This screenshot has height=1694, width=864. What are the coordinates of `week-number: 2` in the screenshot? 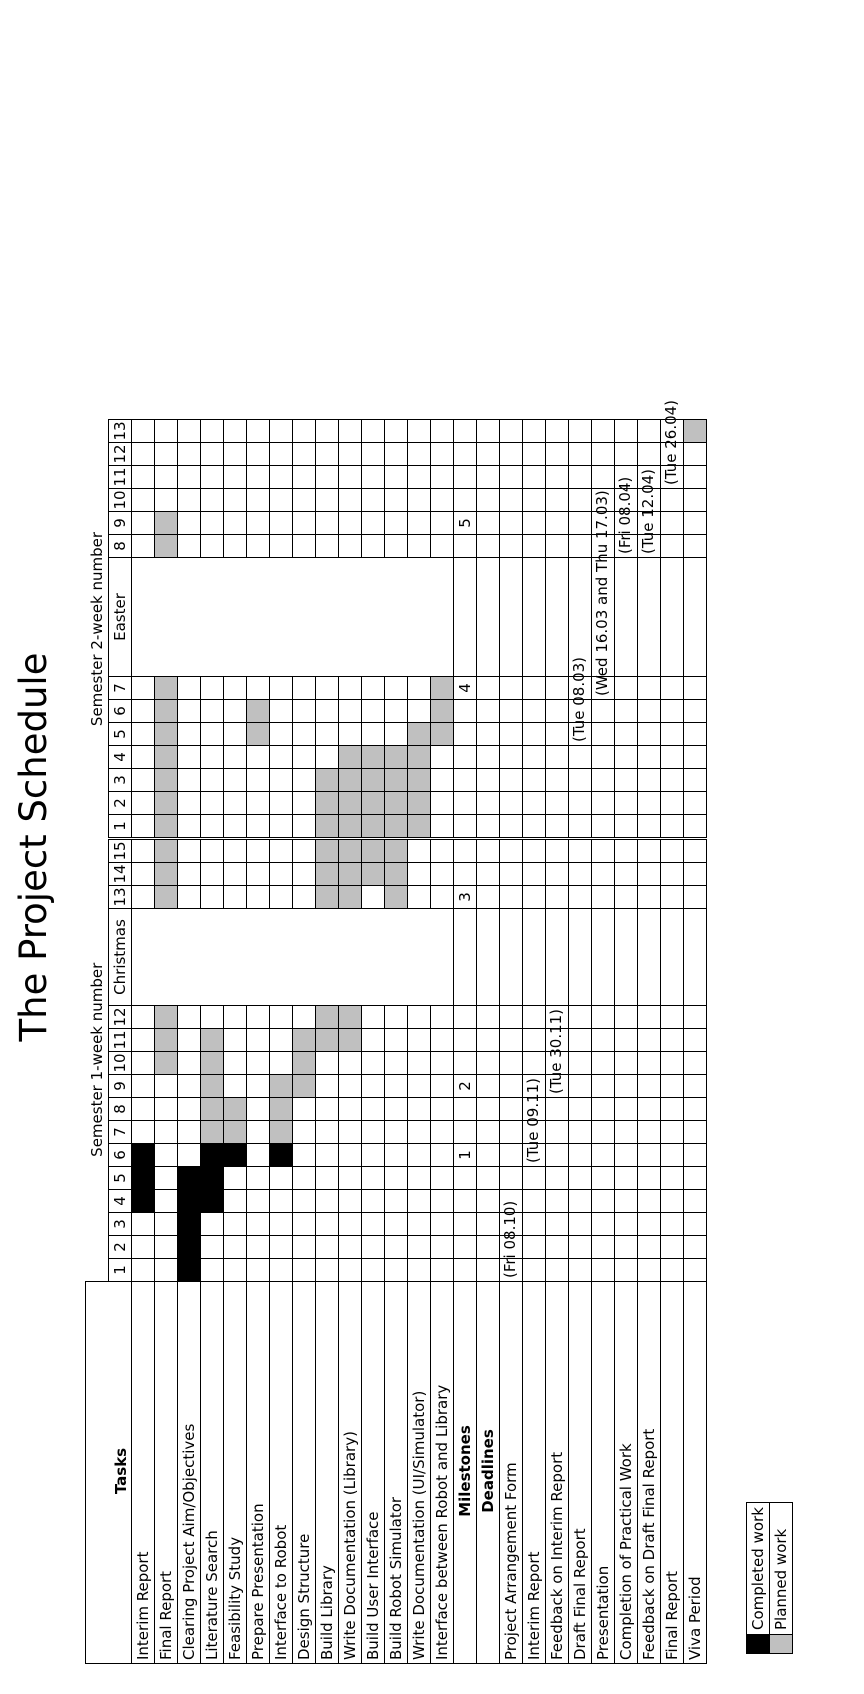 It's located at (119, 803).